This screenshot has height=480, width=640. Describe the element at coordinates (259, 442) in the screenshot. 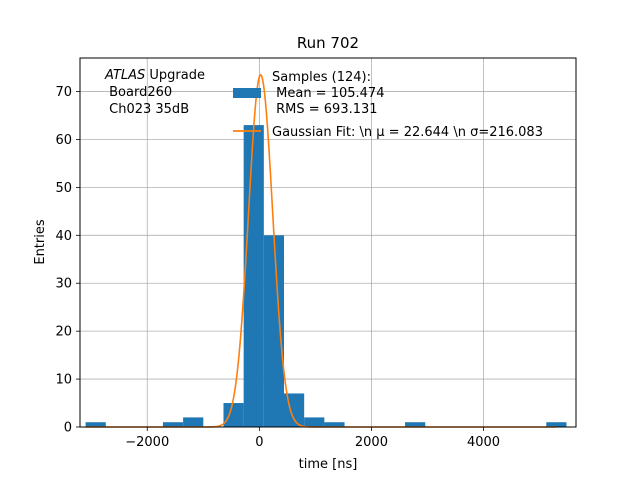

I see `x-tick-label: 0` at that location.